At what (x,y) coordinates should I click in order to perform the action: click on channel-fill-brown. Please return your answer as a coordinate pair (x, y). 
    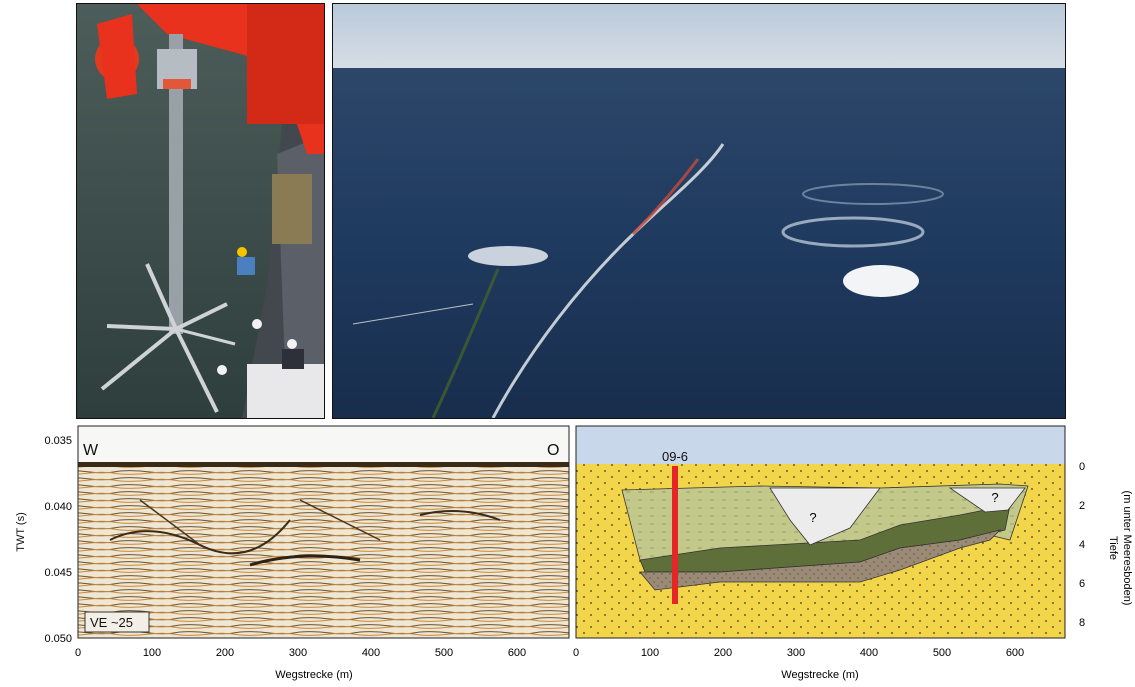
    Looking at the image, I should click on (820, 560).